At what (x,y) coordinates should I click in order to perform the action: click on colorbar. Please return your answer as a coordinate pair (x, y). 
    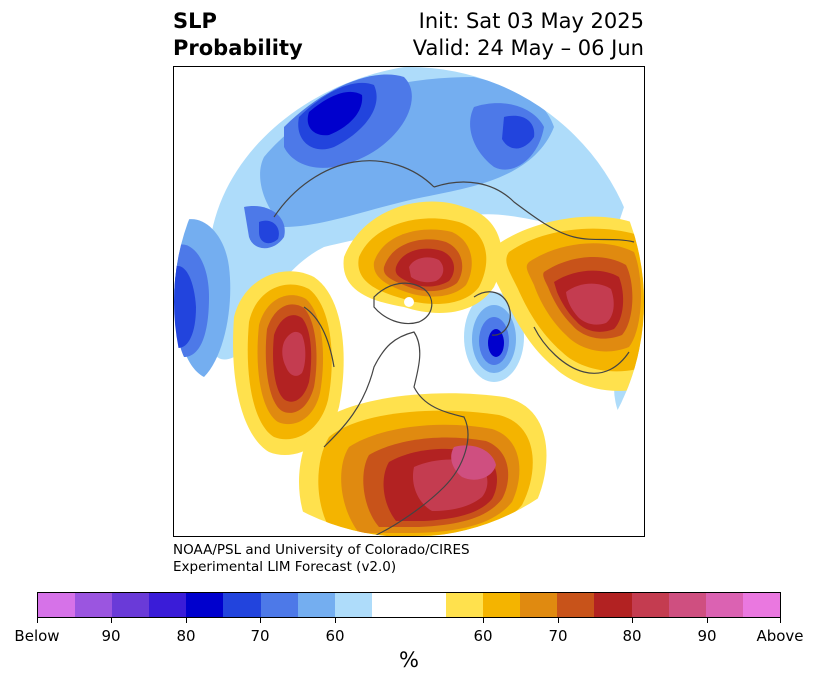
    Looking at the image, I should click on (409, 605).